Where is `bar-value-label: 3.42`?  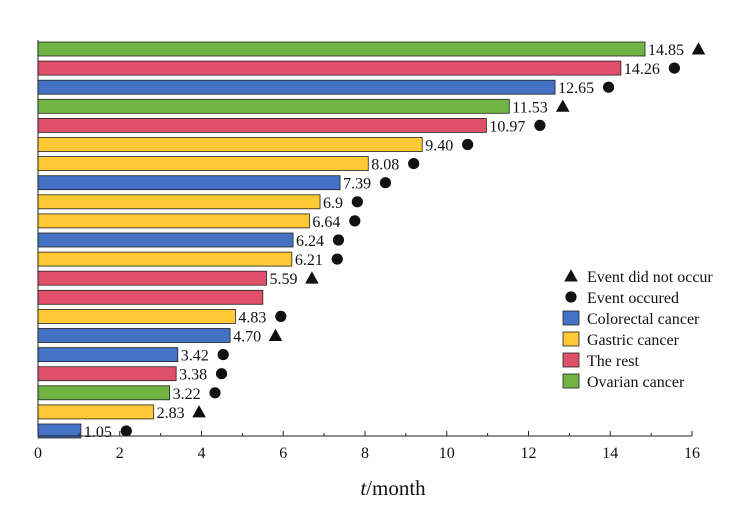 bar-value-label: 3.42 is located at coordinates (195, 356).